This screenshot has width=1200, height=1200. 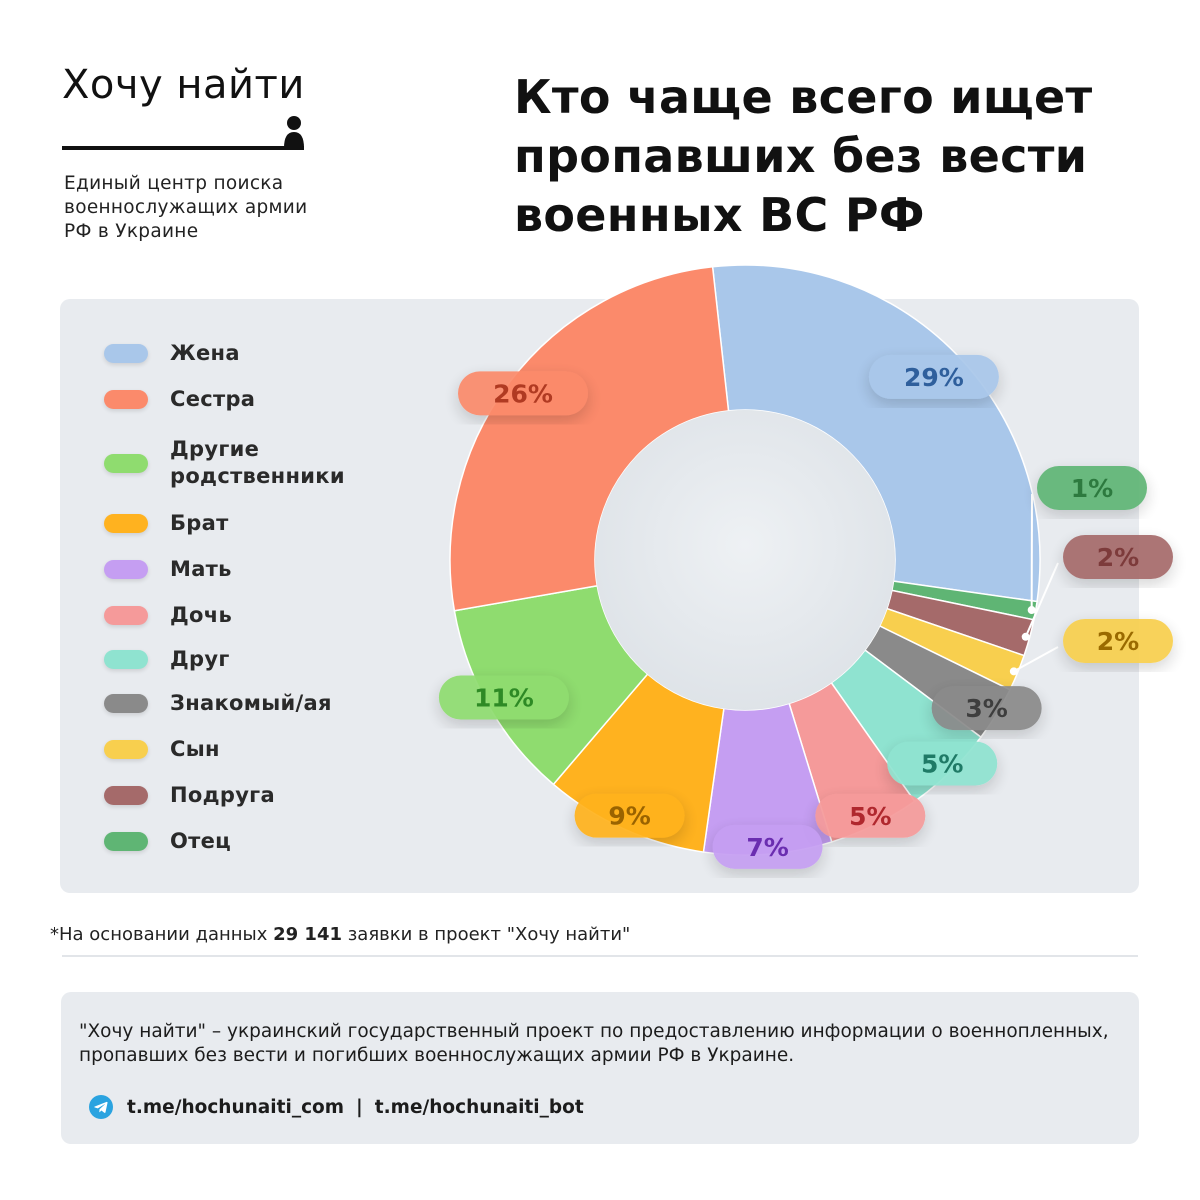 What do you see at coordinates (213, 399) in the screenshot?
I see `legend-label: Сестра` at bounding box center [213, 399].